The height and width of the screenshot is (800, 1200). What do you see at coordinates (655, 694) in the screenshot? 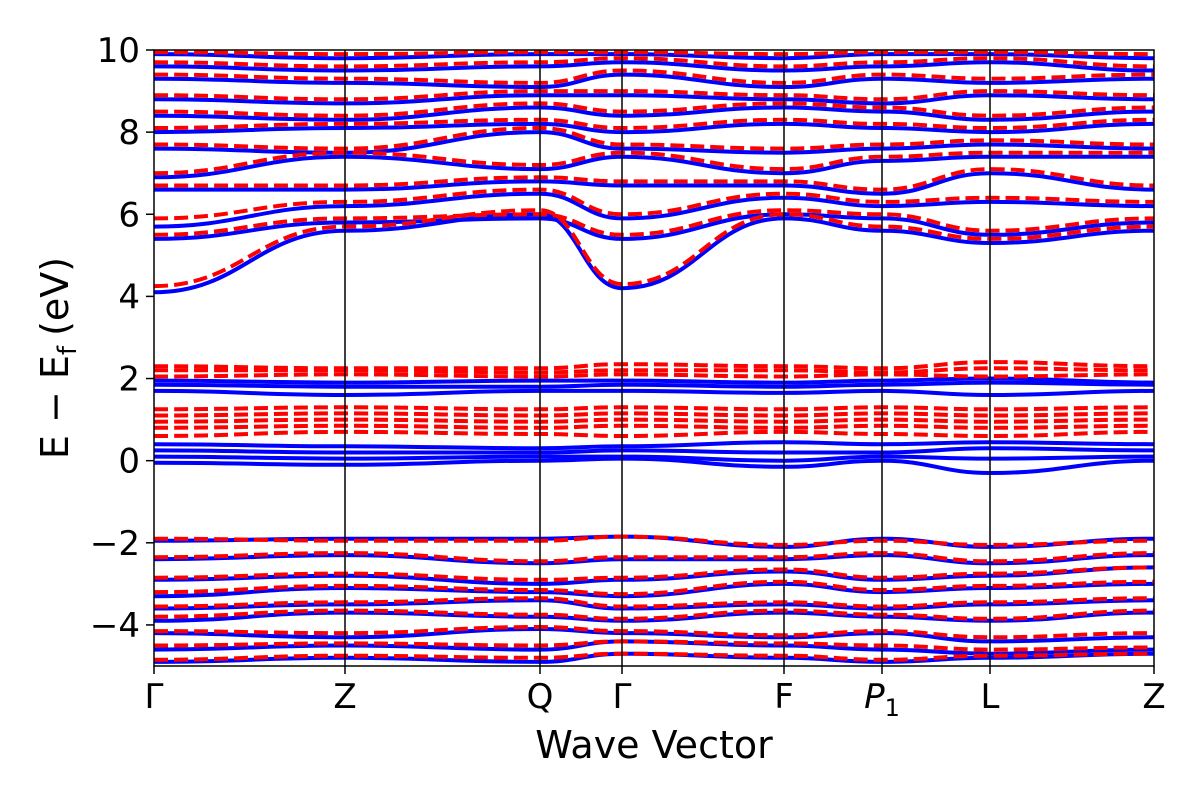
I see `x-axis-ticks: Γ Z Q Γ F P1 L Z` at bounding box center [655, 694].